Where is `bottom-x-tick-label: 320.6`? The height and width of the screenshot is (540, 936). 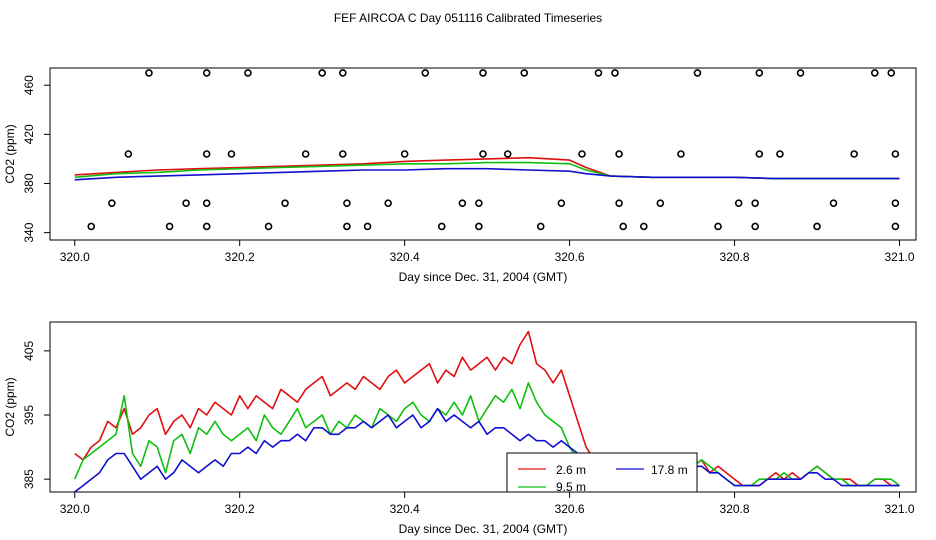 bottom-x-tick-label: 320.6 is located at coordinates (570, 509).